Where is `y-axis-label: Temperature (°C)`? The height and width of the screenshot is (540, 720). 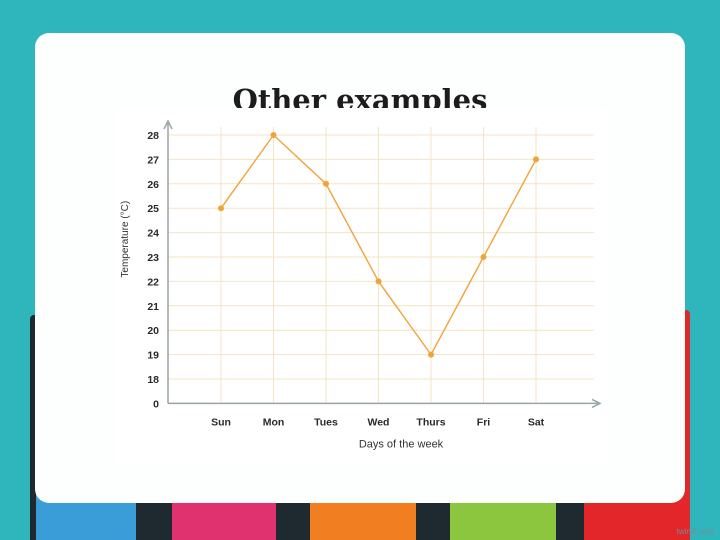
y-axis-label: Temperature (°C) is located at coordinates (125, 239).